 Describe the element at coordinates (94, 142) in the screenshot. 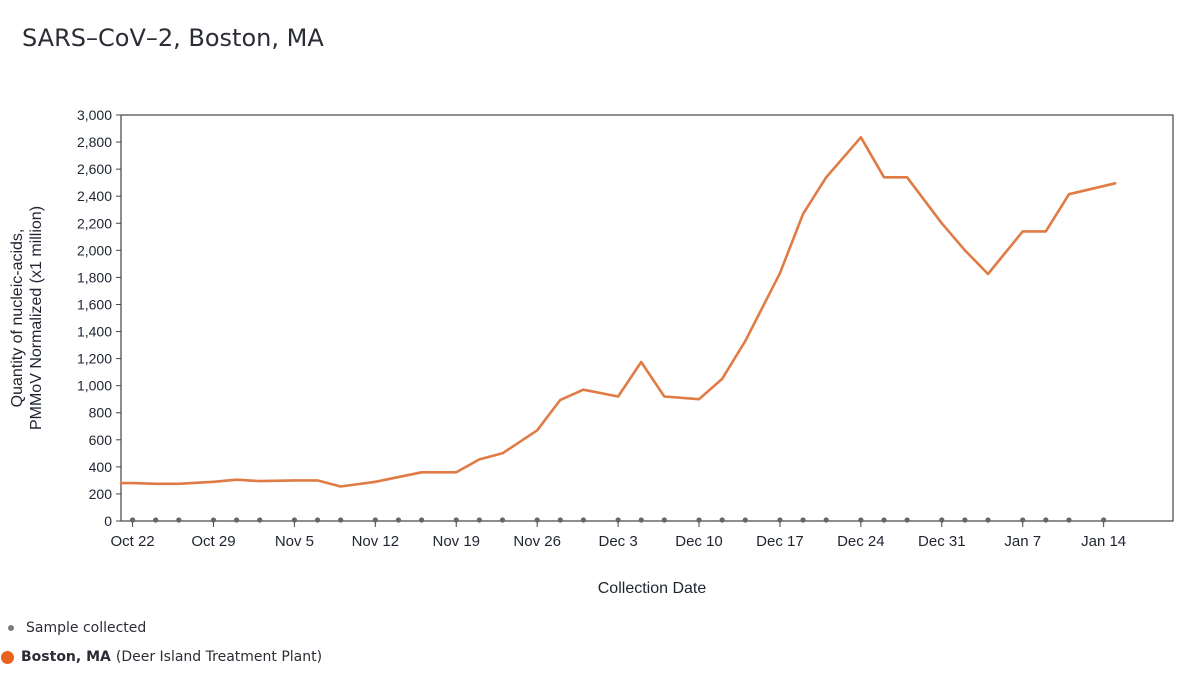

I see `y-tick-label: 2,800` at that location.